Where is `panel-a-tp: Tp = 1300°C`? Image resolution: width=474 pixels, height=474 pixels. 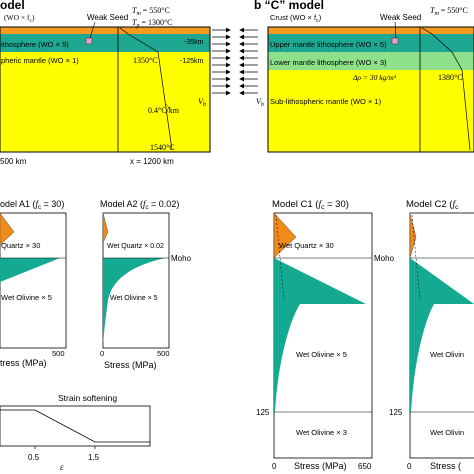
panel-a-tp: Tp = 1300°C is located at coordinates (152, 23).